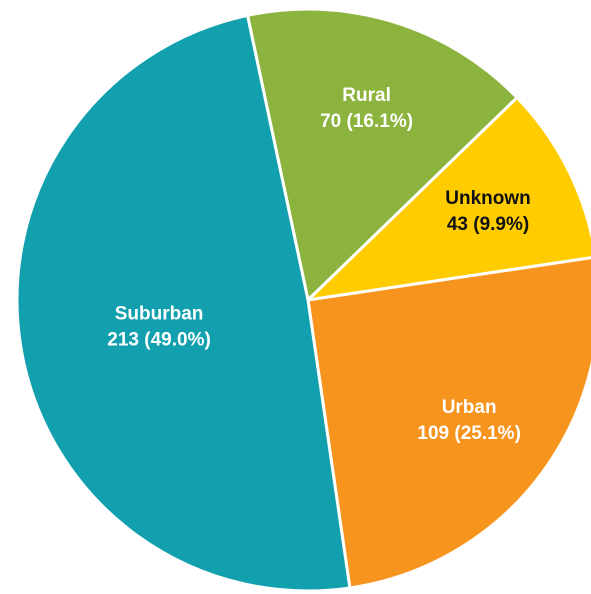 This screenshot has width=591, height=594. Describe the element at coordinates (488, 224) in the screenshot. I see `slice-value-label: 43 (9.9%)` at that location.